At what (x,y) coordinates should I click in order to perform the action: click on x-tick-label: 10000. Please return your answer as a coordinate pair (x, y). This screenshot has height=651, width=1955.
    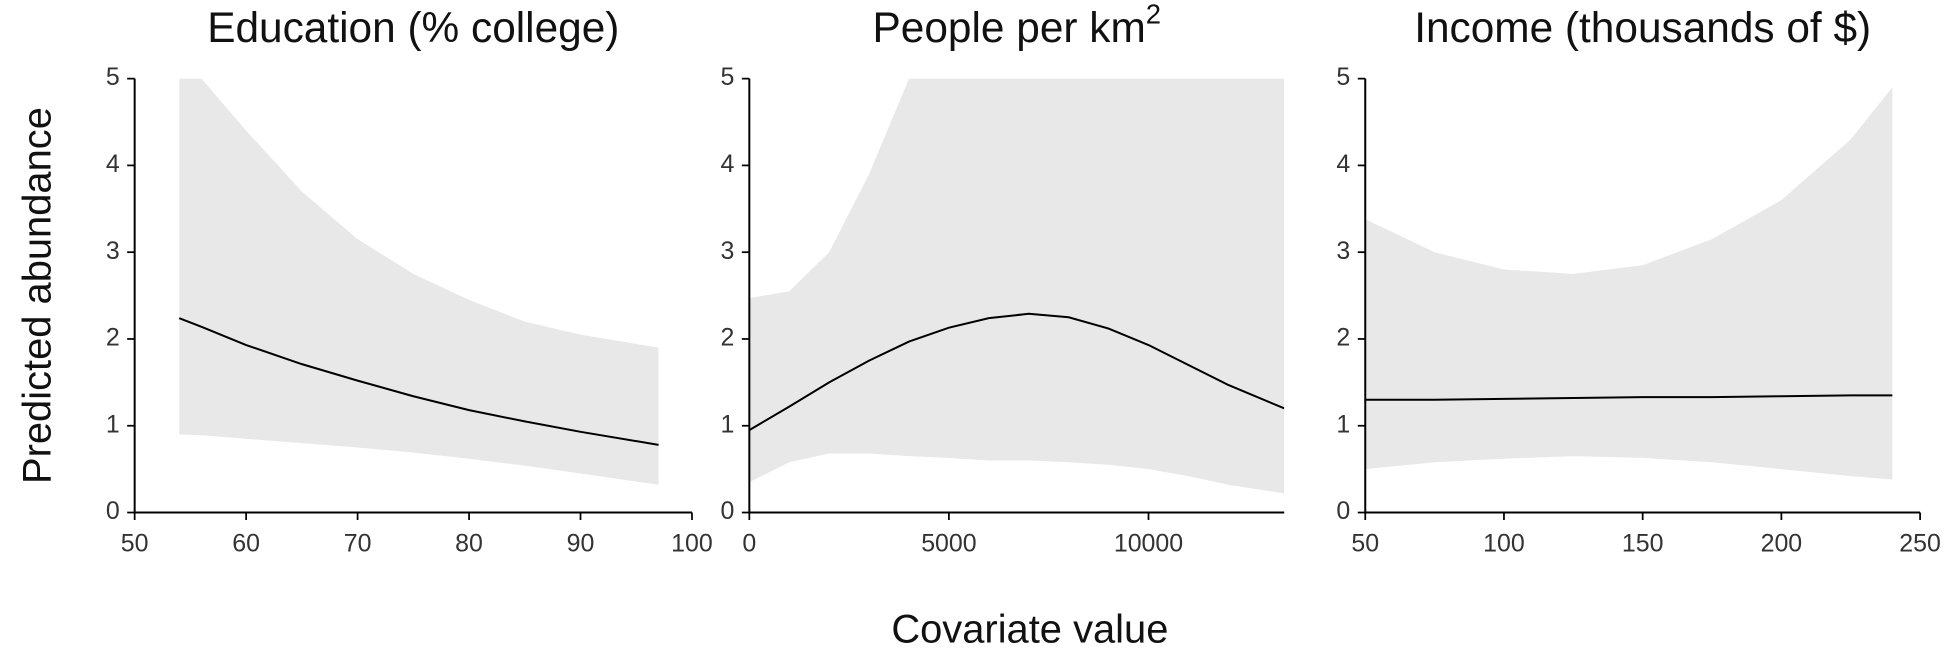
    Looking at the image, I should click on (1148, 544).